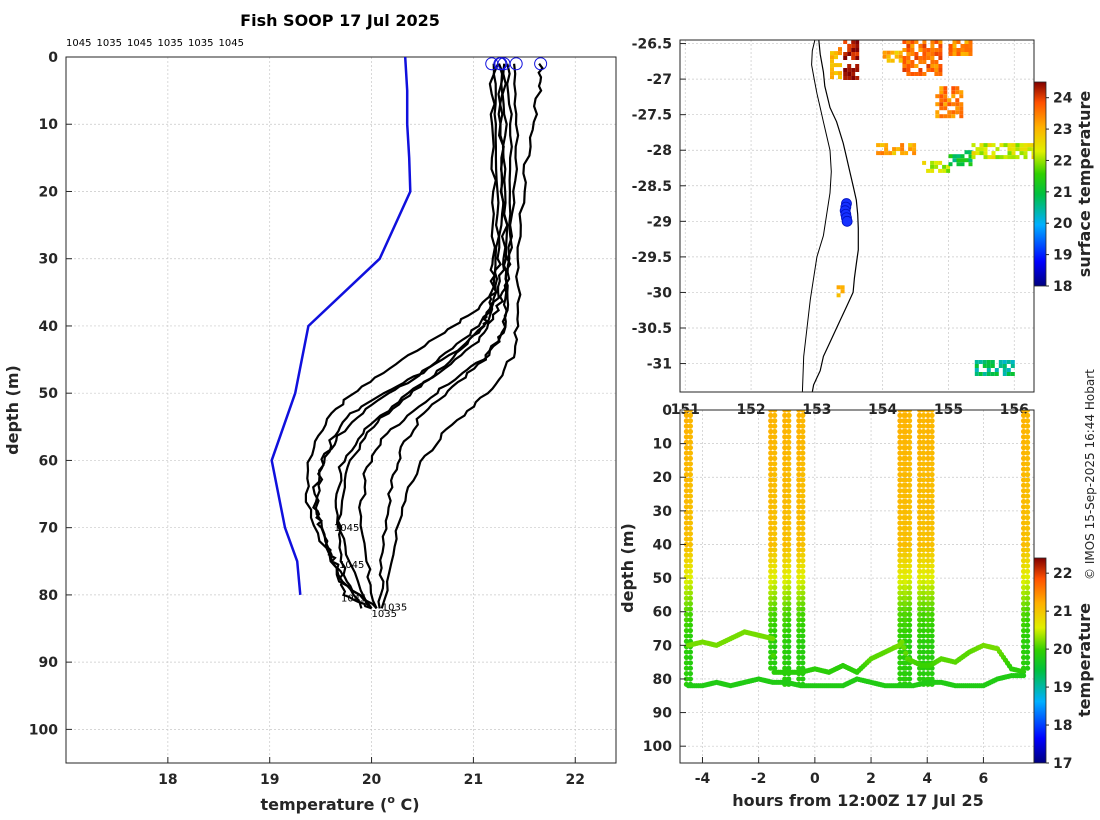 Image resolution: width=1100 pixels, height=820 pixels. What do you see at coordinates (516, 64) in the screenshot?
I see `surface-markers` at bounding box center [516, 64].